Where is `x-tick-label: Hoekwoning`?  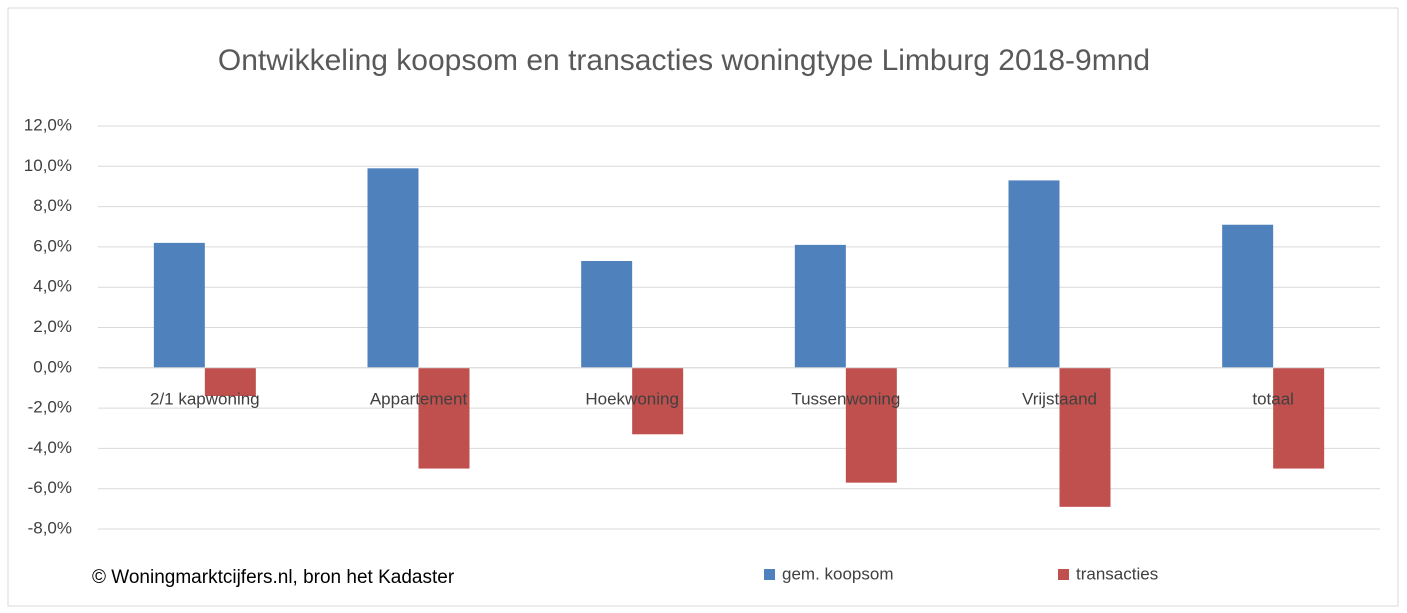
x-tick-label: Hoekwoning is located at coordinates (632, 398).